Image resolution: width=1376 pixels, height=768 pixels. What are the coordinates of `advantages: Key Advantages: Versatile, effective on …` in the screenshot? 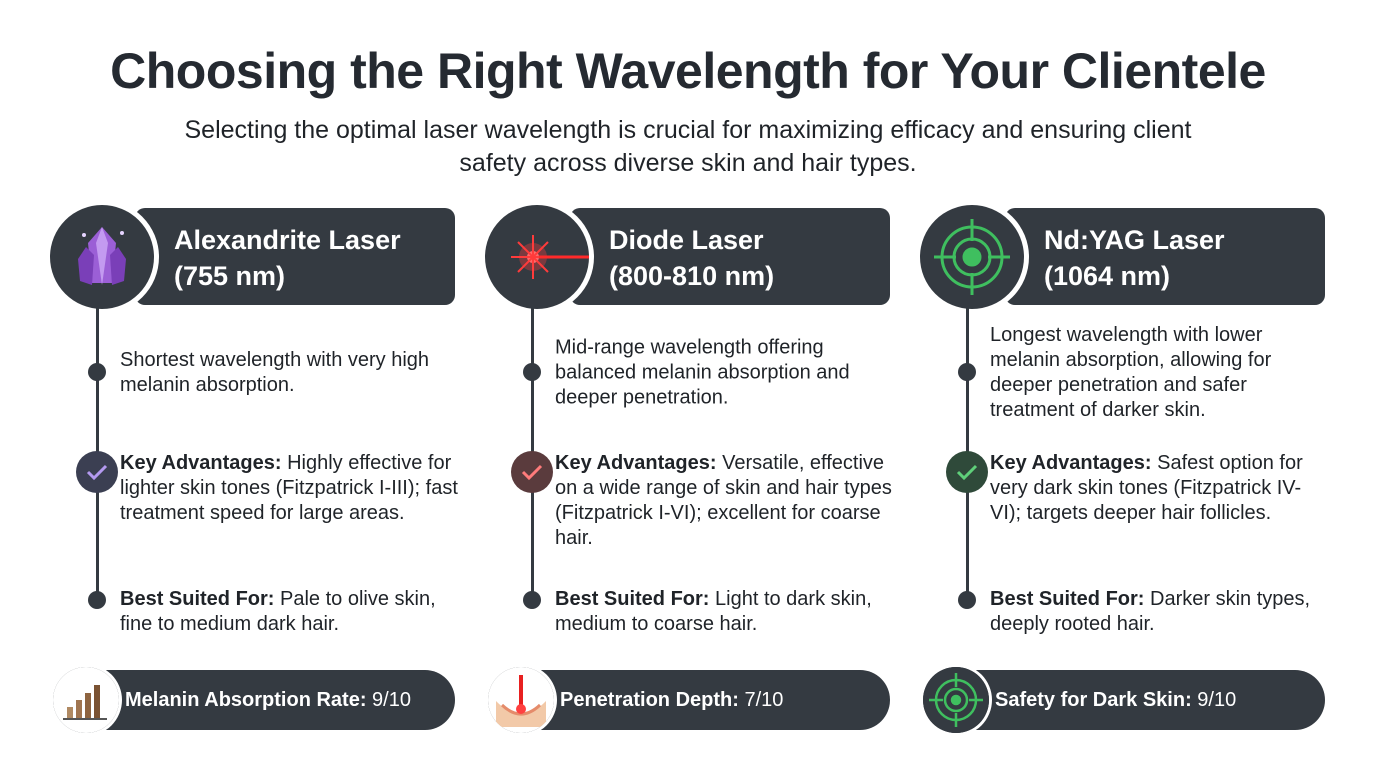 It's located at (725, 501).